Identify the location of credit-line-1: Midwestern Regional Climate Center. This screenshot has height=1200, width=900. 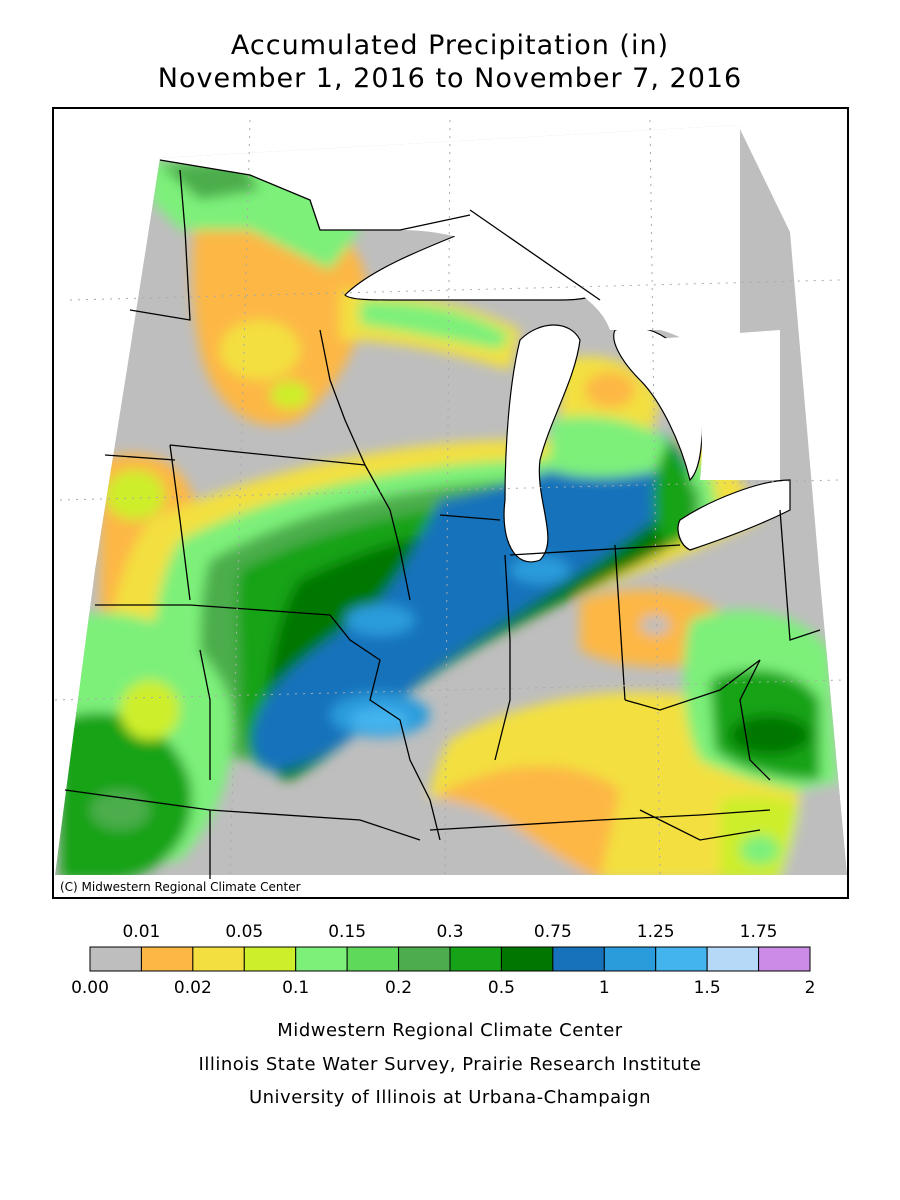
(450, 1030).